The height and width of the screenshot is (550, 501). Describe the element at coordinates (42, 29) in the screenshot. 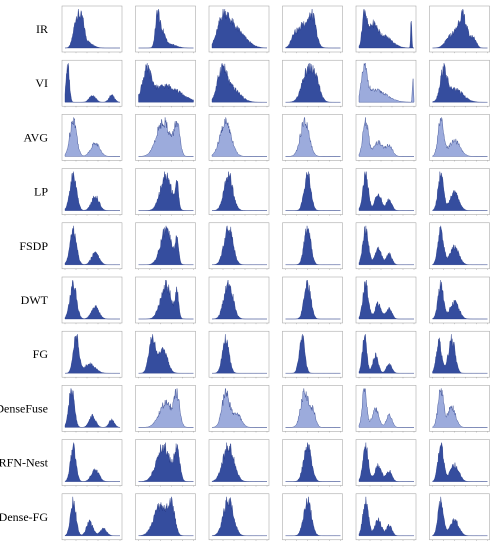

I see `row-label: IR` at that location.